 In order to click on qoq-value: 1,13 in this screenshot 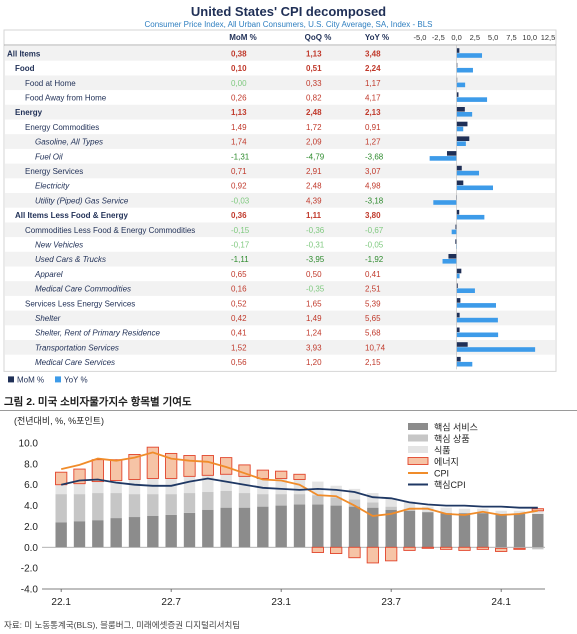, I will do `click(314, 53)`.